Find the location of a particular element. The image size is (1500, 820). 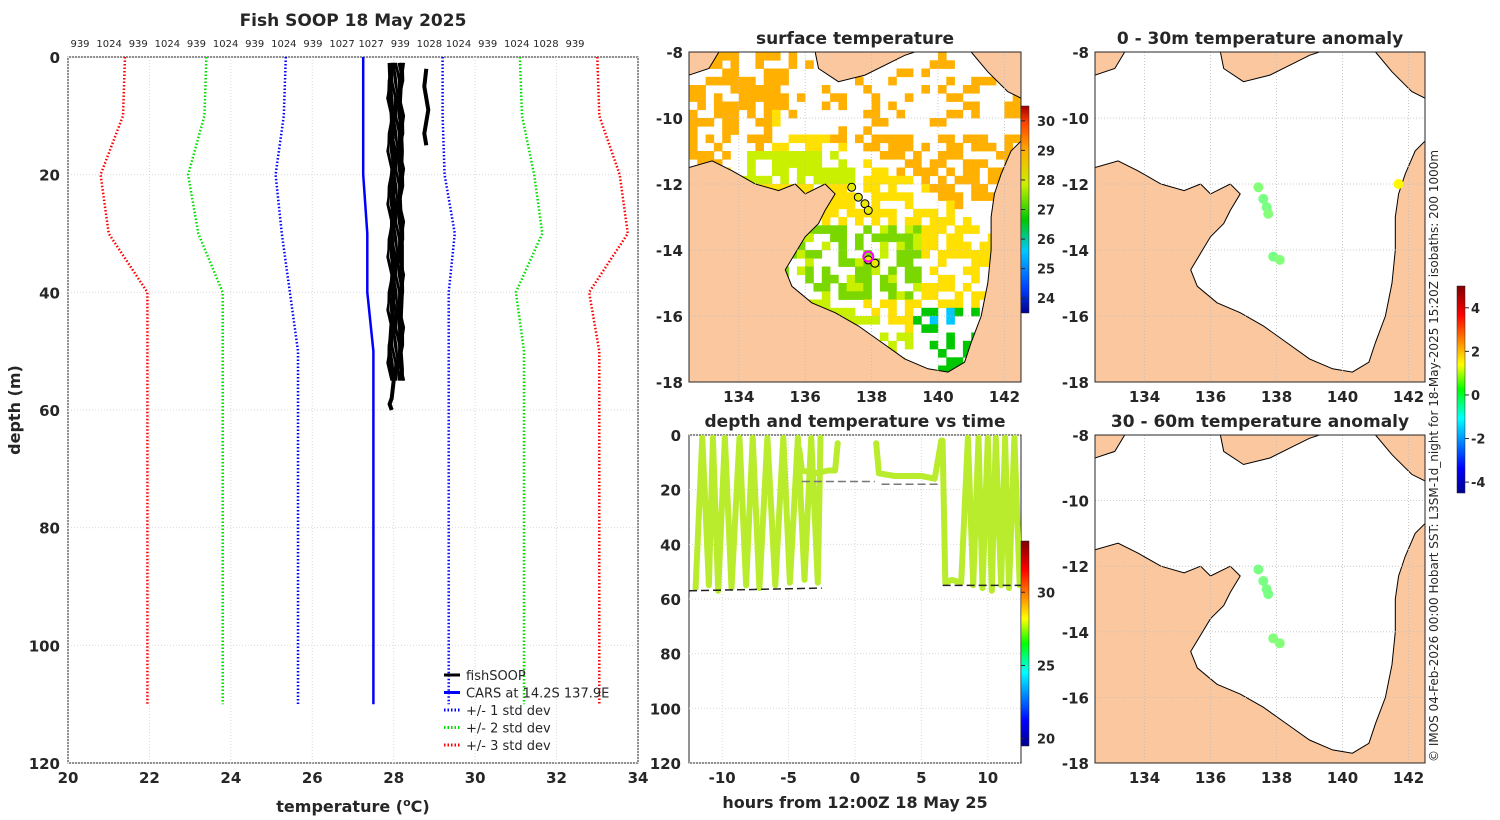

depth-time-series is located at coordinates (855, 514).